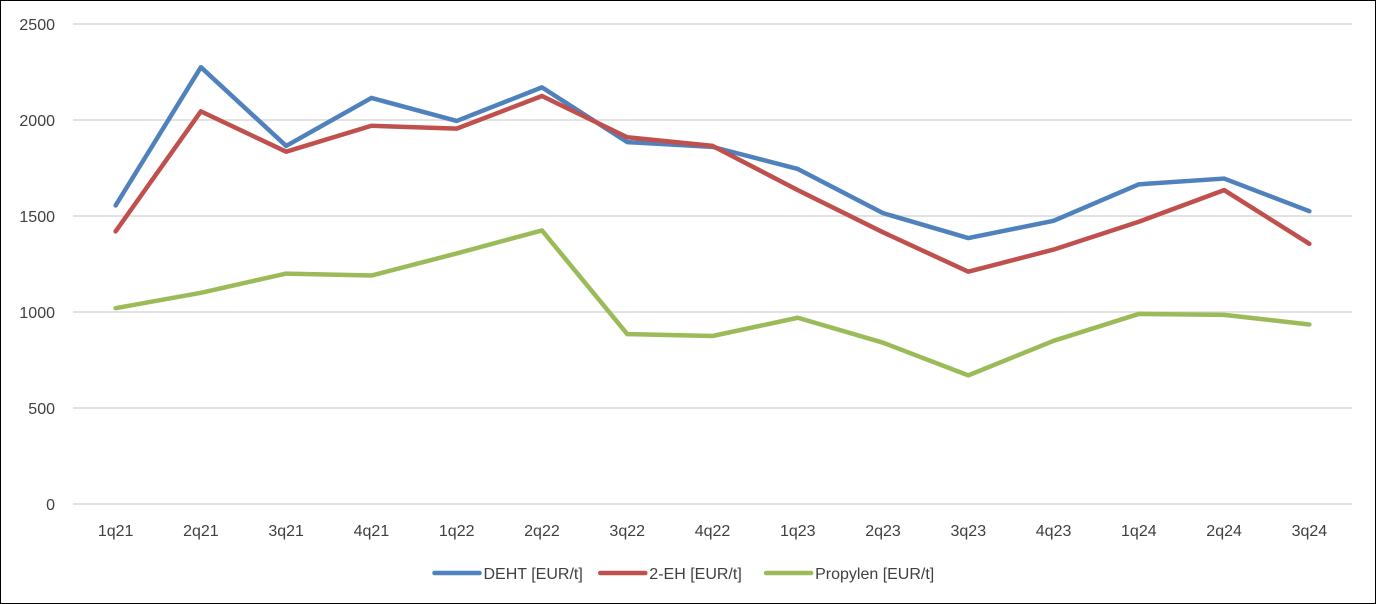  I want to click on y-tick-label: 0, so click(50, 505).